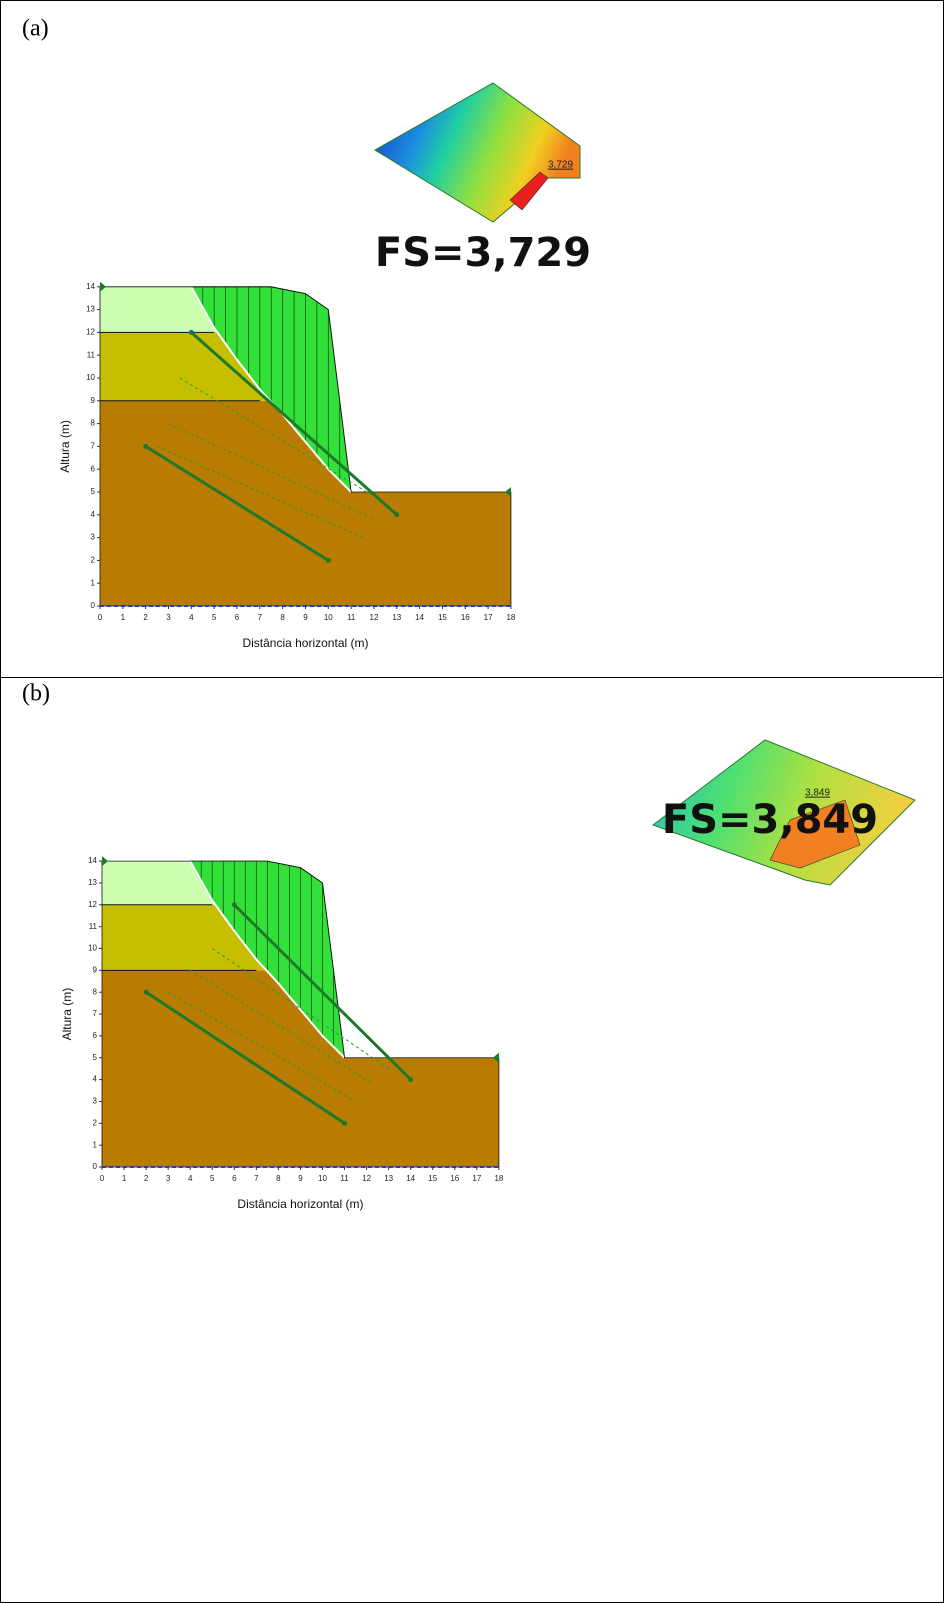 The image size is (944, 1603). Describe the element at coordinates (770, 820) in the screenshot. I see `factor-of-safety: FS=3,849` at that location.